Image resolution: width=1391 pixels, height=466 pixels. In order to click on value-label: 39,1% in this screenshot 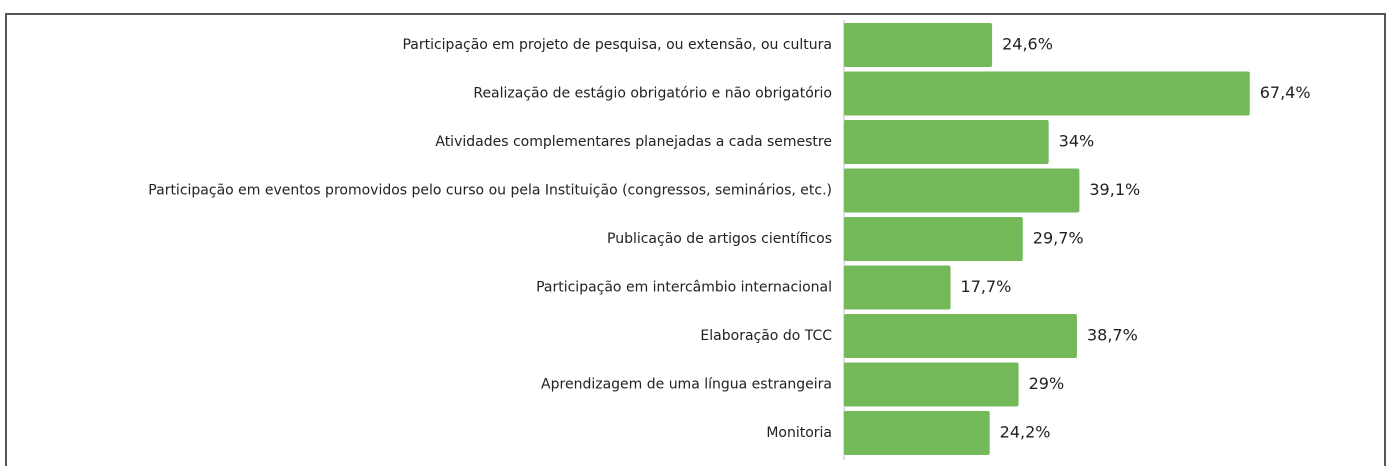, I will do `click(1114, 189)`.